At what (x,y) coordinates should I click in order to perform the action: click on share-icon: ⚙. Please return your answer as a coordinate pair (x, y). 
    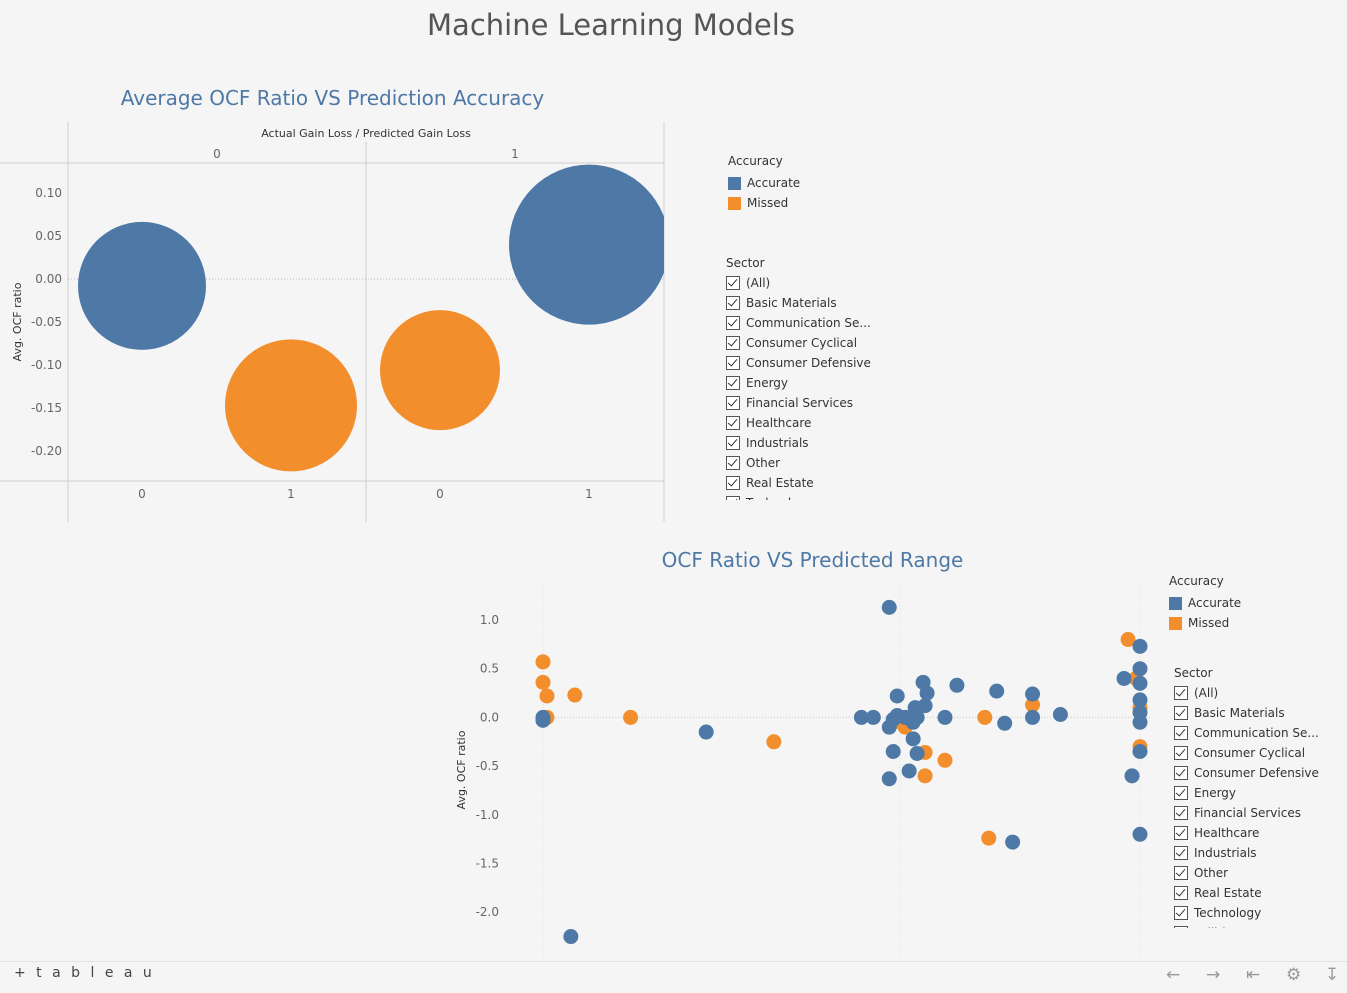
    Looking at the image, I should click on (1294, 975).